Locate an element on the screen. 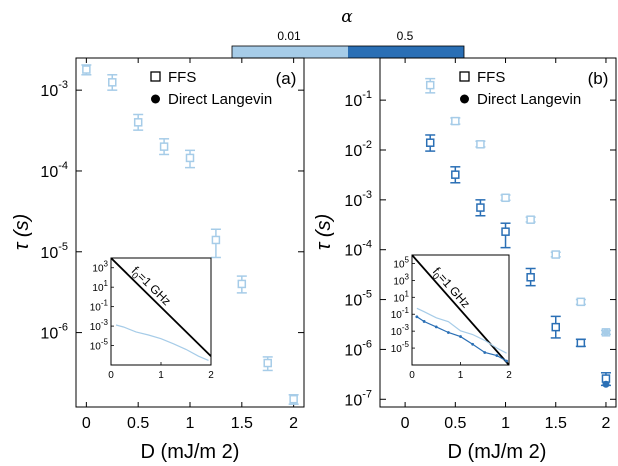 Image resolution: width=618 pixels, height=466 pixels. inset-reference-line is located at coordinates (460, 310).